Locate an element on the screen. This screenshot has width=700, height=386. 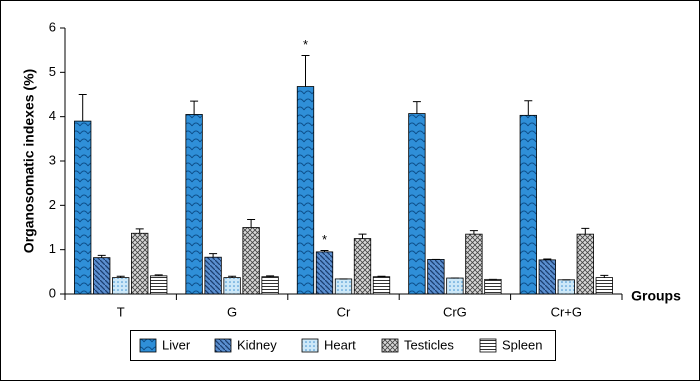
x-tick-label: Cr is located at coordinates (344, 311).